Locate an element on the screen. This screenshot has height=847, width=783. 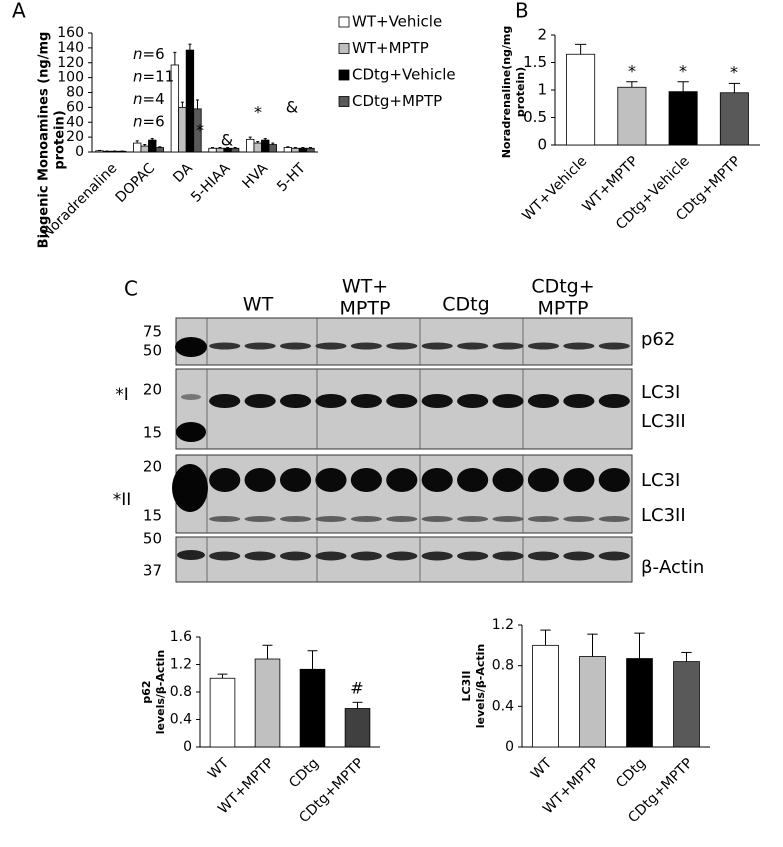
y-tick-label: 20 is located at coordinates (75, 137).